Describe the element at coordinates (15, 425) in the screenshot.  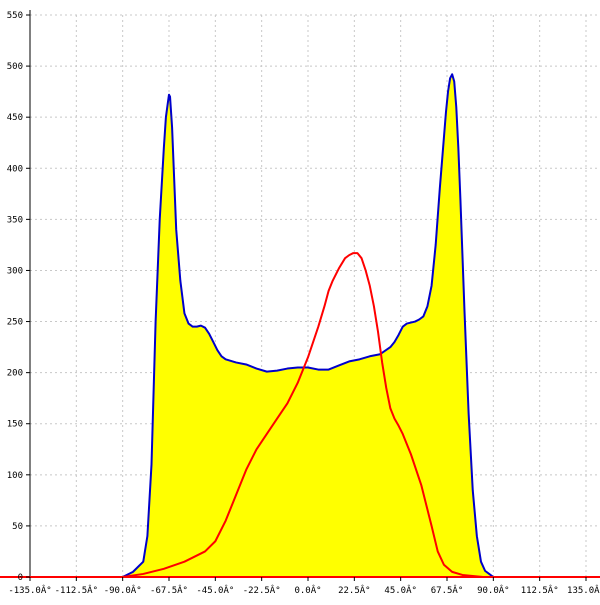
I see `y-tick-label: 150` at that location.